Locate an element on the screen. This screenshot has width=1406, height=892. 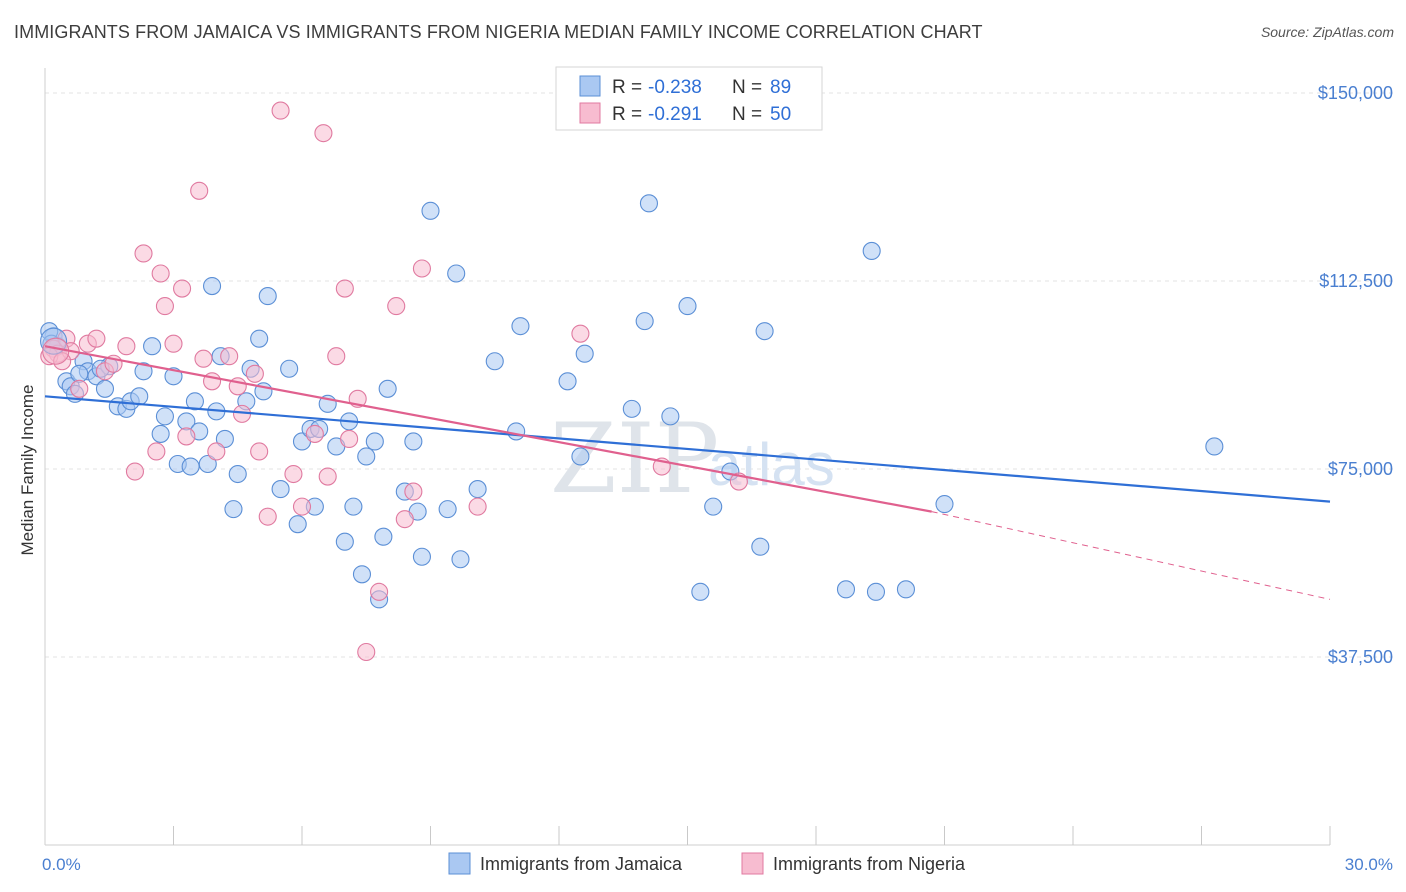
x-tick-label-min: 0.0% is located at coordinates (61, 864).